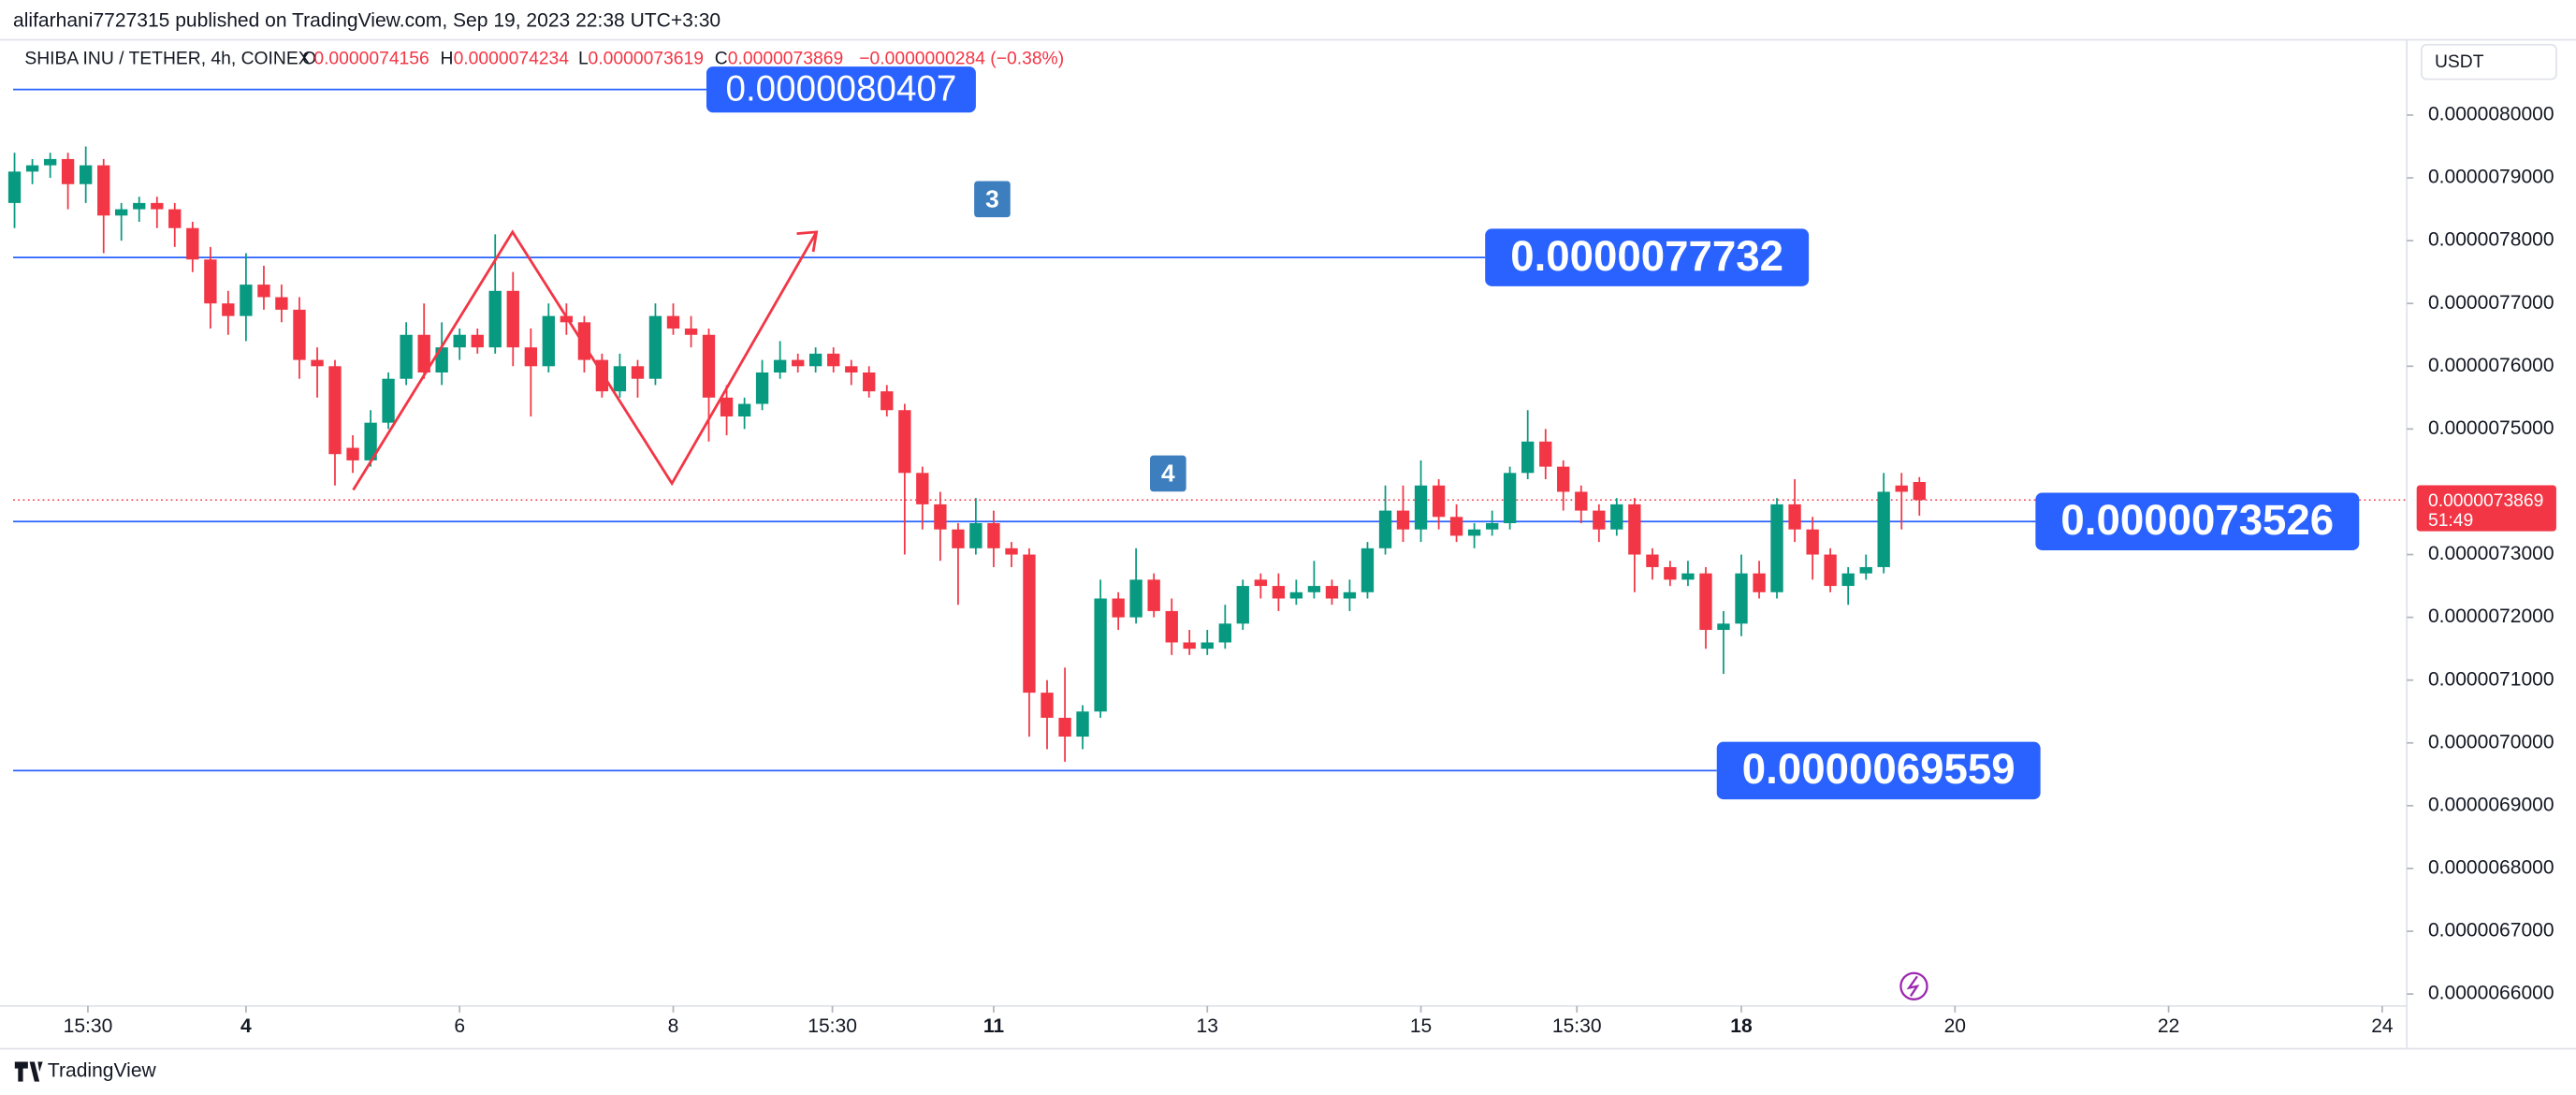 The width and height of the screenshot is (2576, 1095). I want to click on x-tick-label: 18, so click(1741, 1026).